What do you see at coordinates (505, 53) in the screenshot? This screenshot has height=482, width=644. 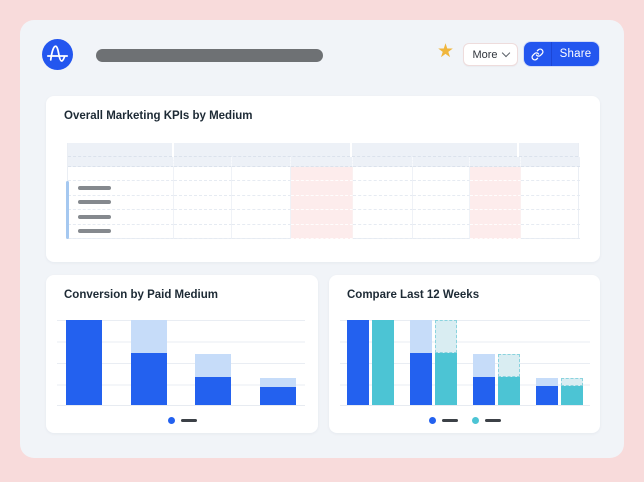 I see `chevron-down-icon` at bounding box center [505, 53].